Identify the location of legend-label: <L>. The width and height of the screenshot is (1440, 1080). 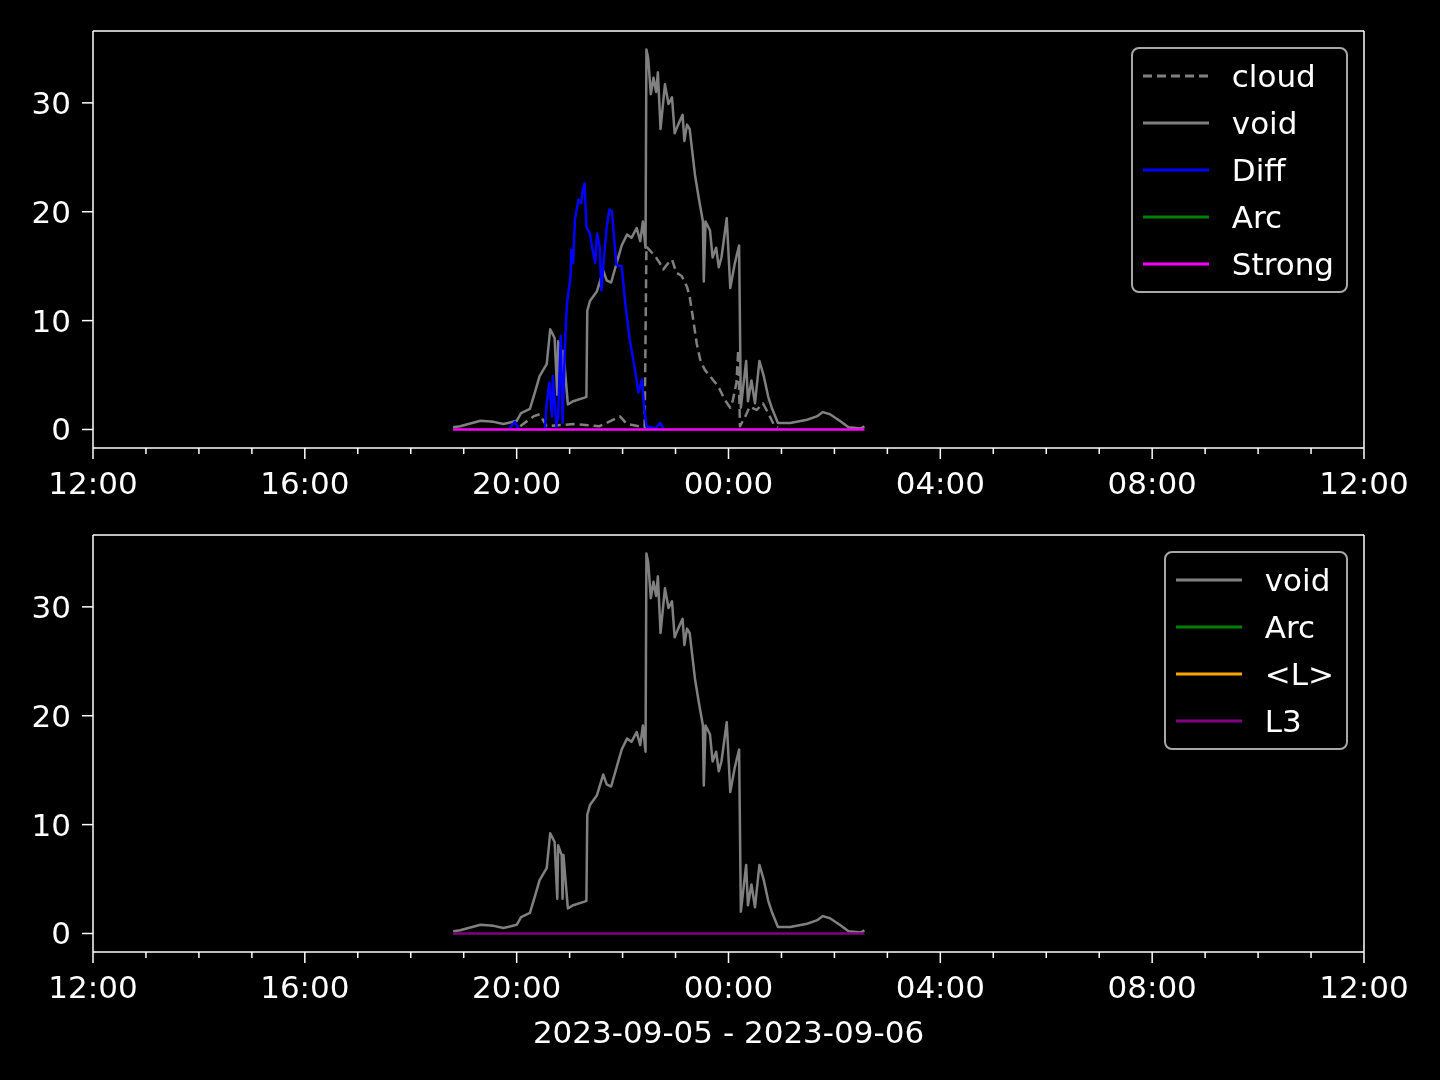
(1299, 673).